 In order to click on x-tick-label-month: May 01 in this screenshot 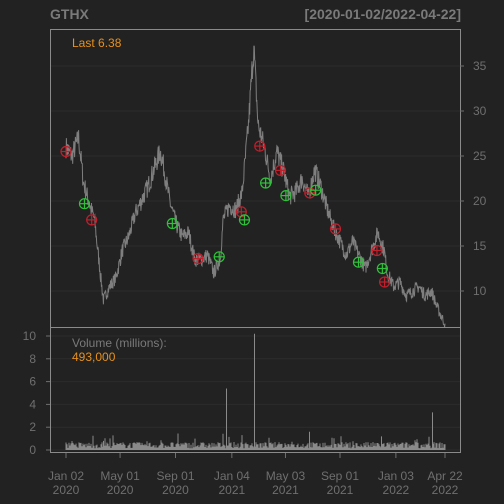, I will do `click(120, 476)`.